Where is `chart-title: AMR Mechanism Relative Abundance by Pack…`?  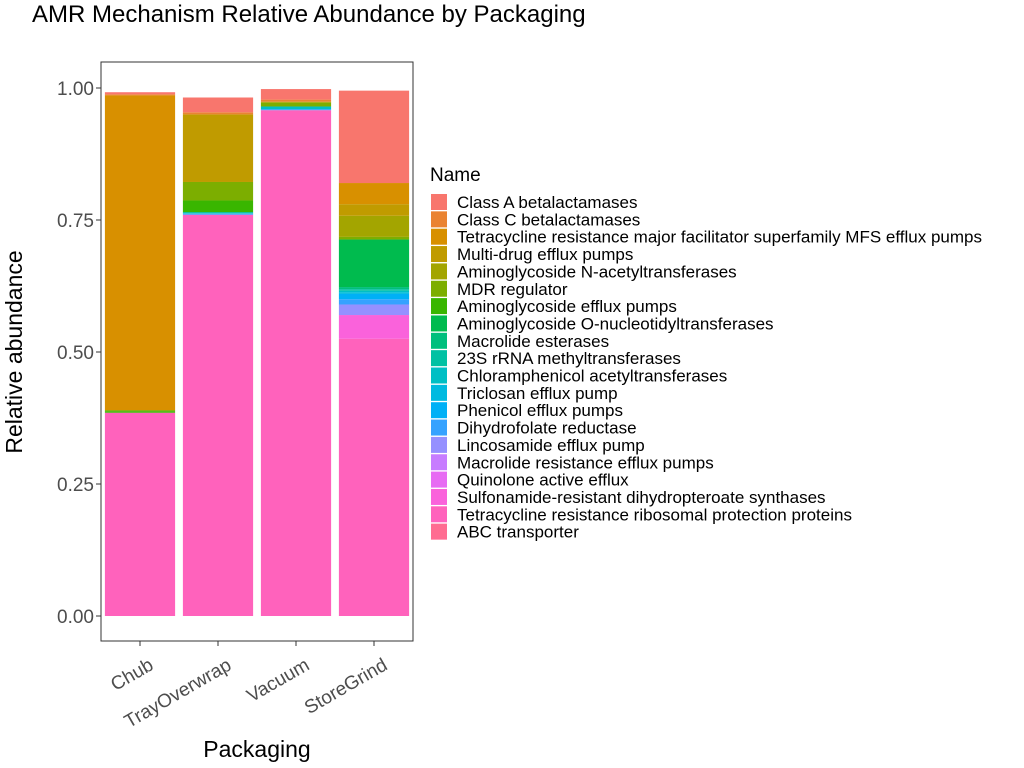 chart-title: AMR Mechanism Relative Abundance by Pack… is located at coordinates (309, 14).